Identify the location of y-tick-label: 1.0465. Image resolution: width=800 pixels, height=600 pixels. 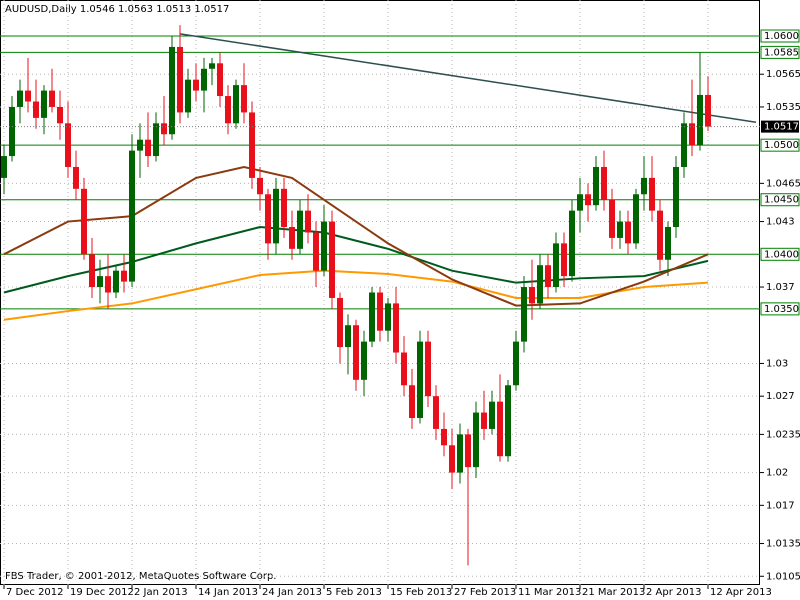
(783, 183).